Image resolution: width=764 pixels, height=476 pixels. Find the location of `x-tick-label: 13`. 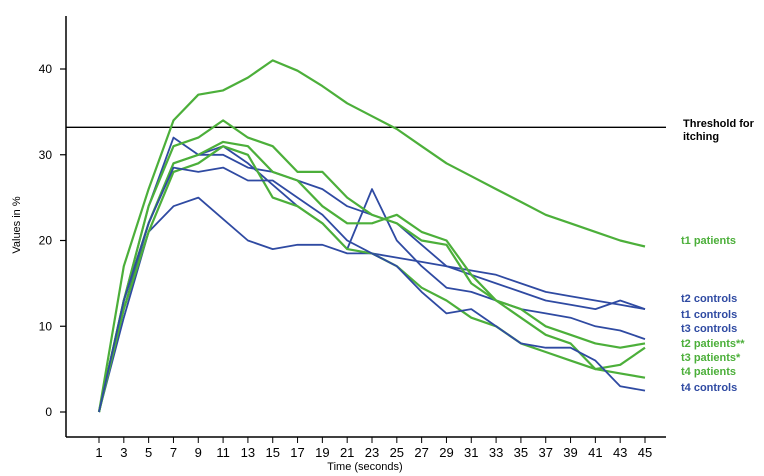

x-tick-label: 13 is located at coordinates (248, 452).